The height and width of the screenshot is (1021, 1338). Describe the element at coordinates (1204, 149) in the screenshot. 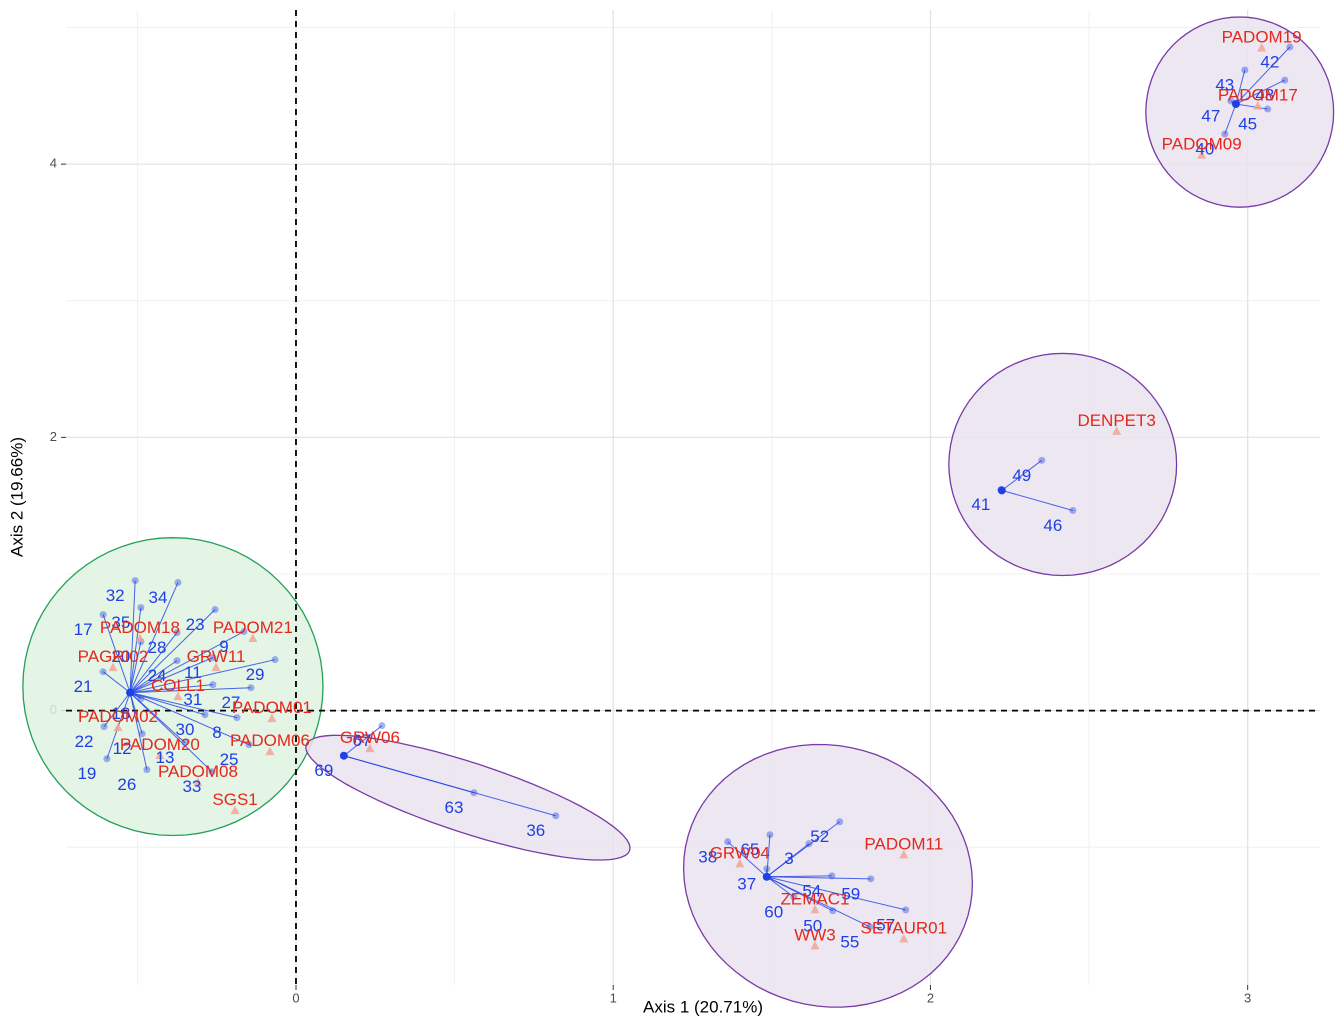

I see `sample-label: 40` at that location.